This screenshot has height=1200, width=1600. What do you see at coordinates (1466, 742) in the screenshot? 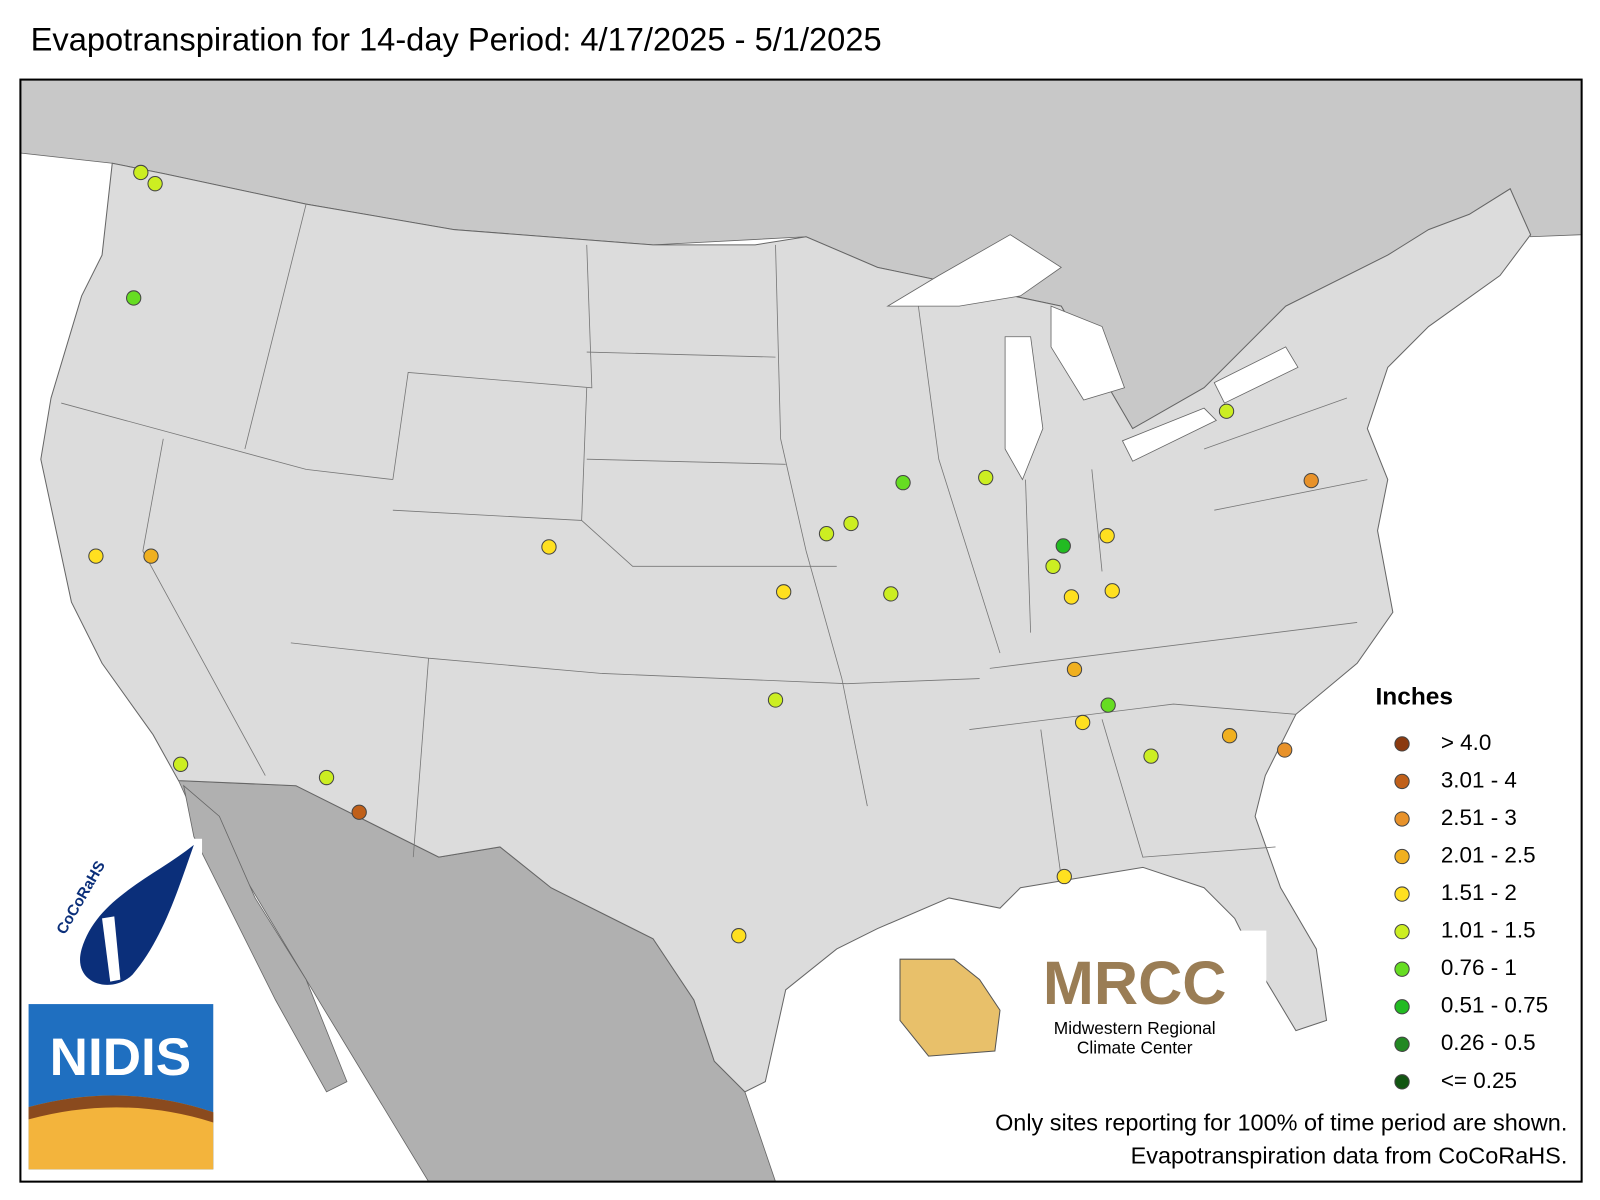
I see `legend-label: > 4.0` at bounding box center [1466, 742].